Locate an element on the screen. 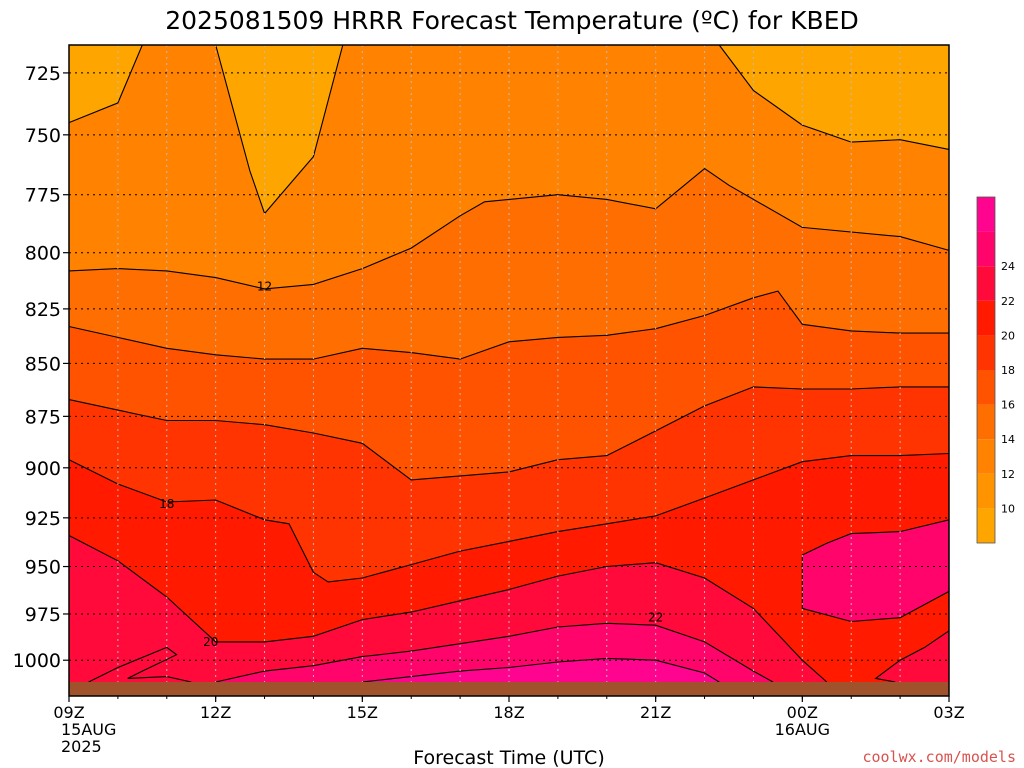 This screenshot has width=1024, height=768. y-tick-label-725: 725 is located at coordinates (43, 74).